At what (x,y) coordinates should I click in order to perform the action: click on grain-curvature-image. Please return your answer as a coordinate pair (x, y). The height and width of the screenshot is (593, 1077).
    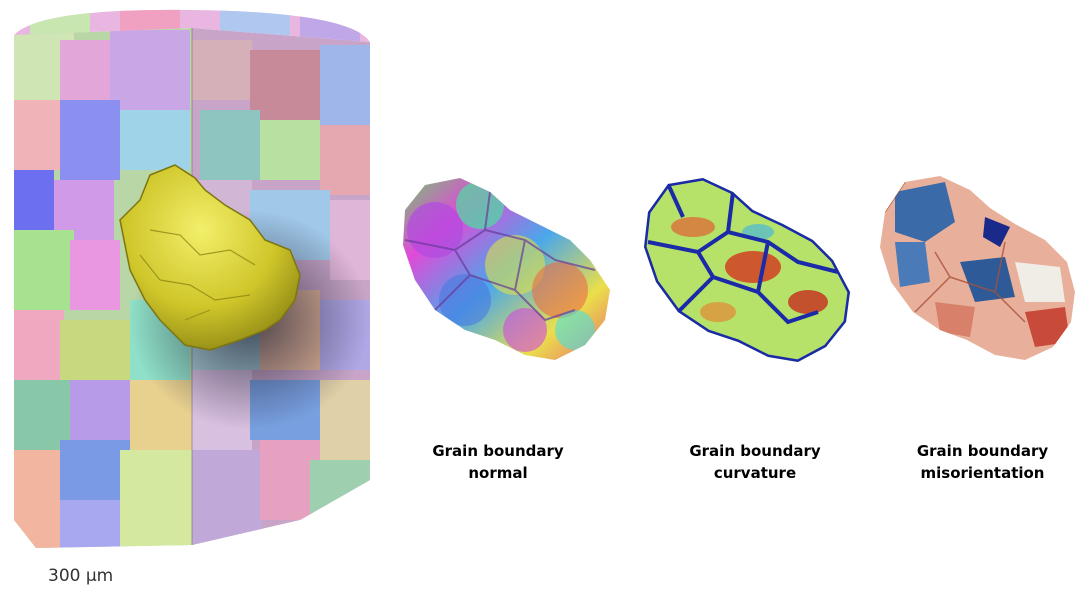
    Looking at the image, I should click on (750, 272).